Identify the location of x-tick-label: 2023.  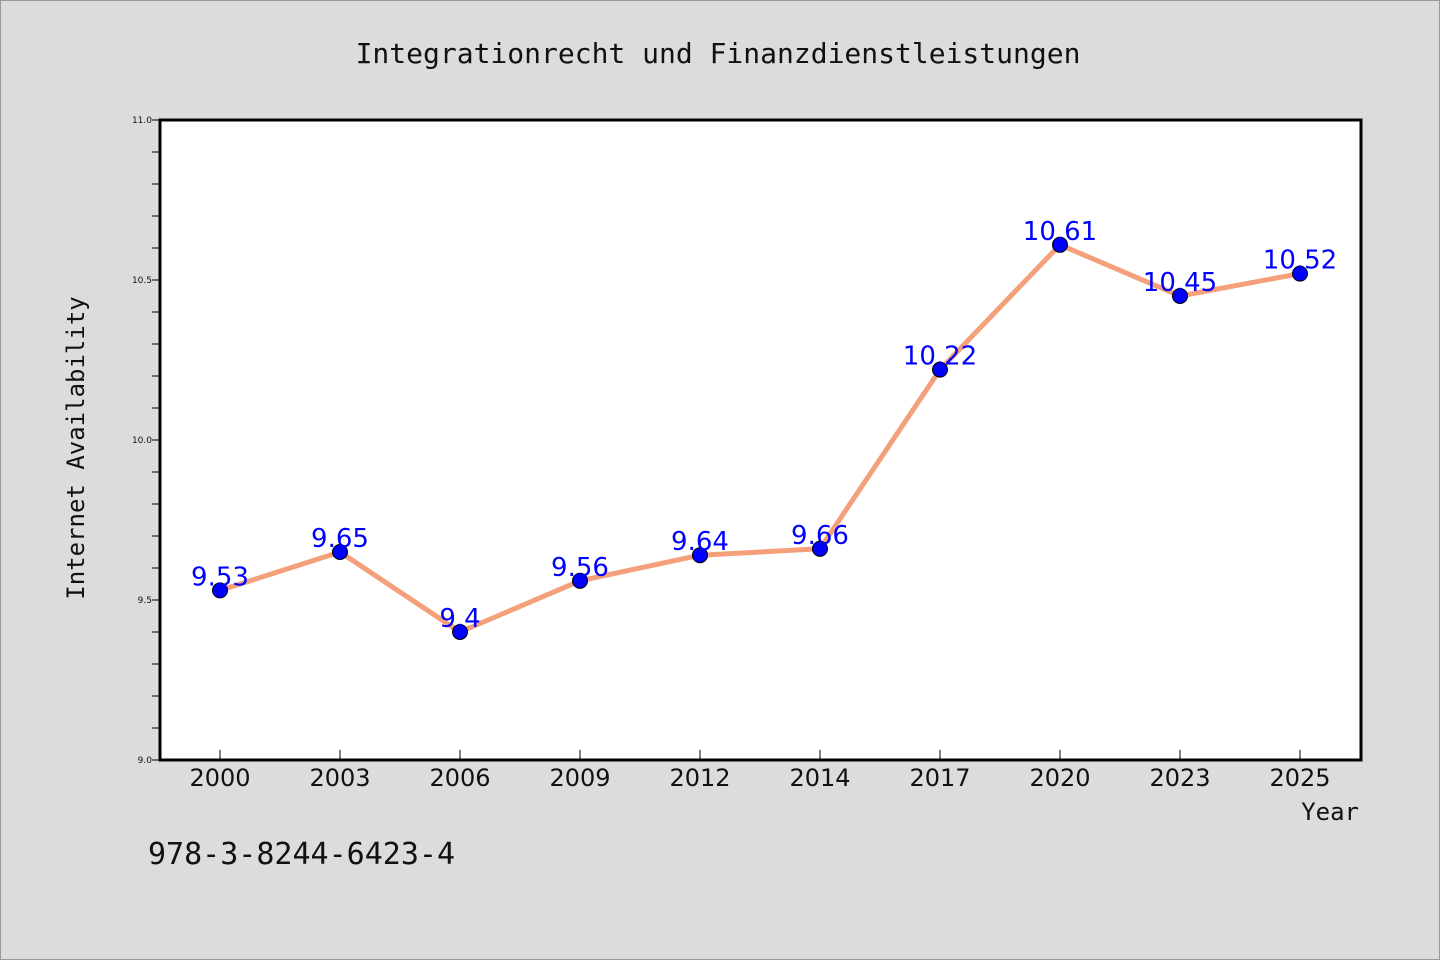
(1179, 778).